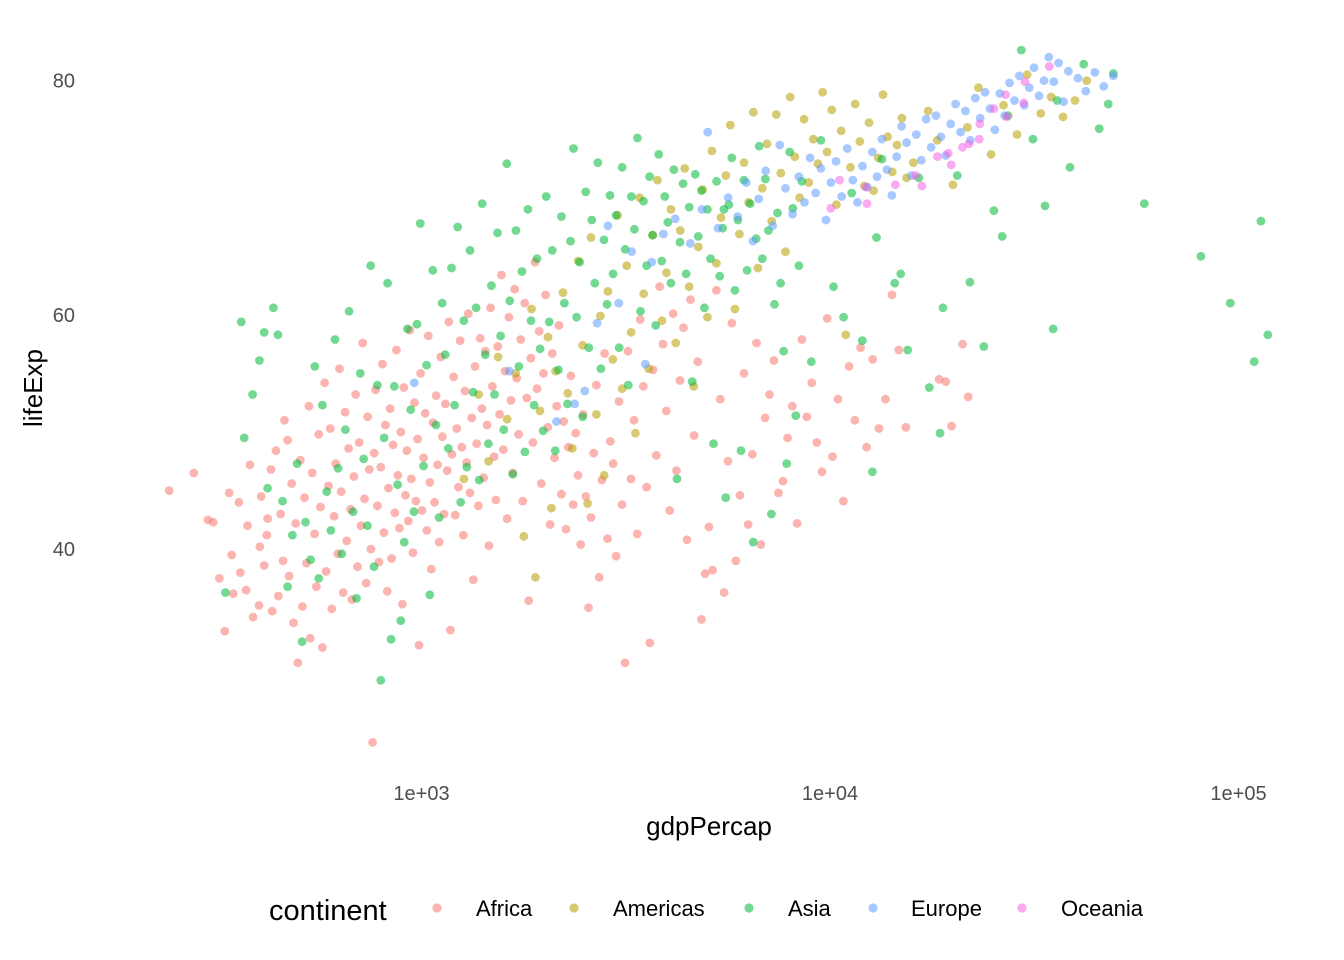  I want to click on legend-key, so click(873, 908).